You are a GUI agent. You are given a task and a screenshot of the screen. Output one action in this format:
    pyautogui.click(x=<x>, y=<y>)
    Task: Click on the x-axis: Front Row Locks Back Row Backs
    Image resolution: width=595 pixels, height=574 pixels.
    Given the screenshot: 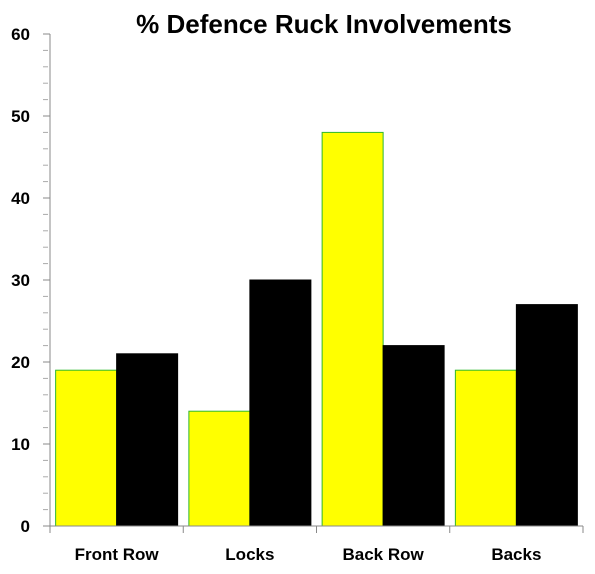 What is the action you would take?
    pyautogui.click(x=316, y=544)
    